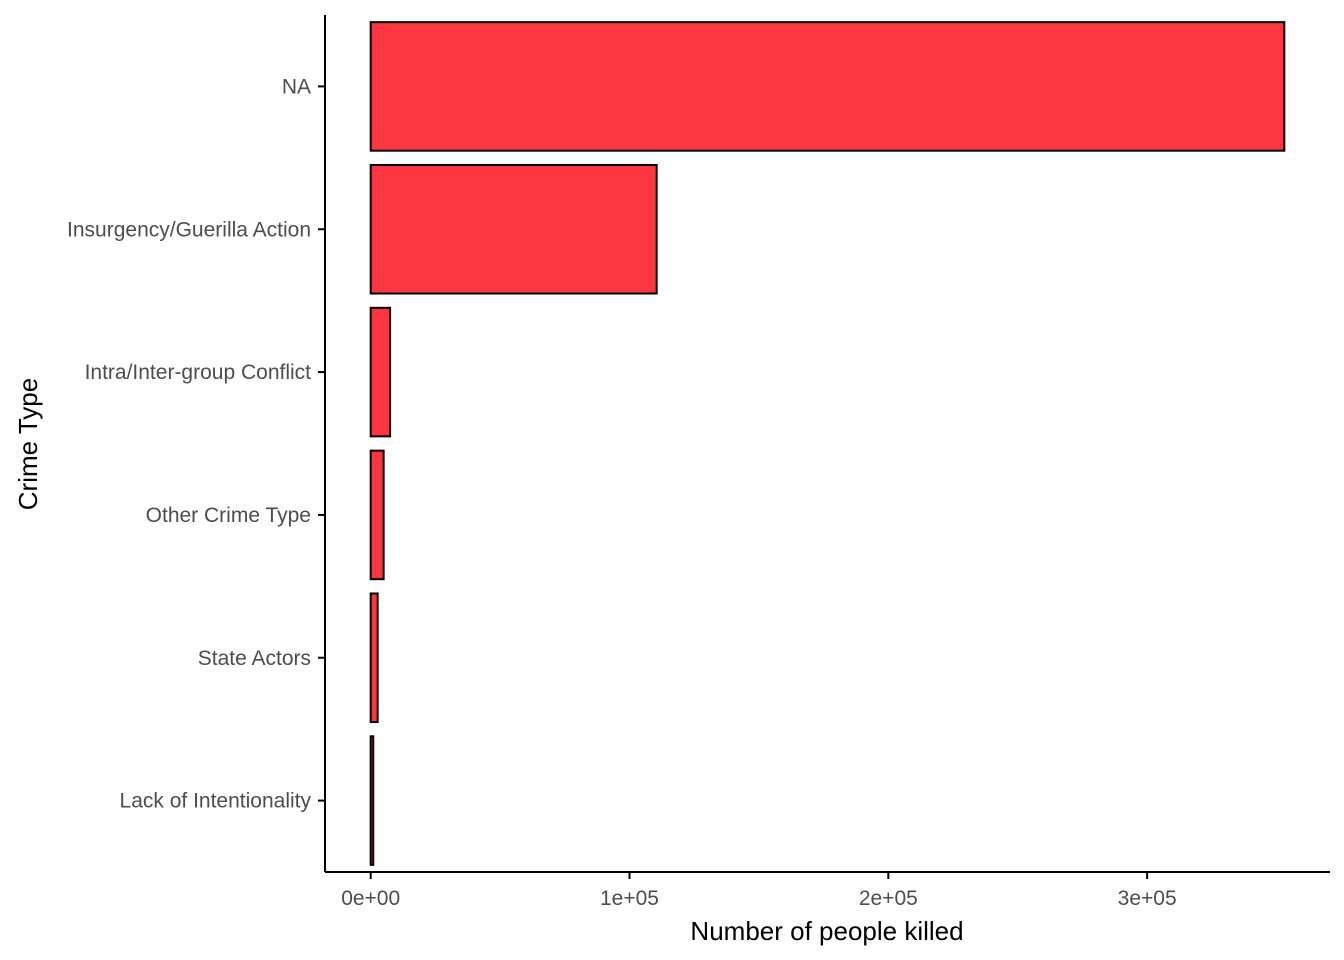 The width and height of the screenshot is (1344, 960). I want to click on x-axis-title: Number of people killed, so click(826, 931).